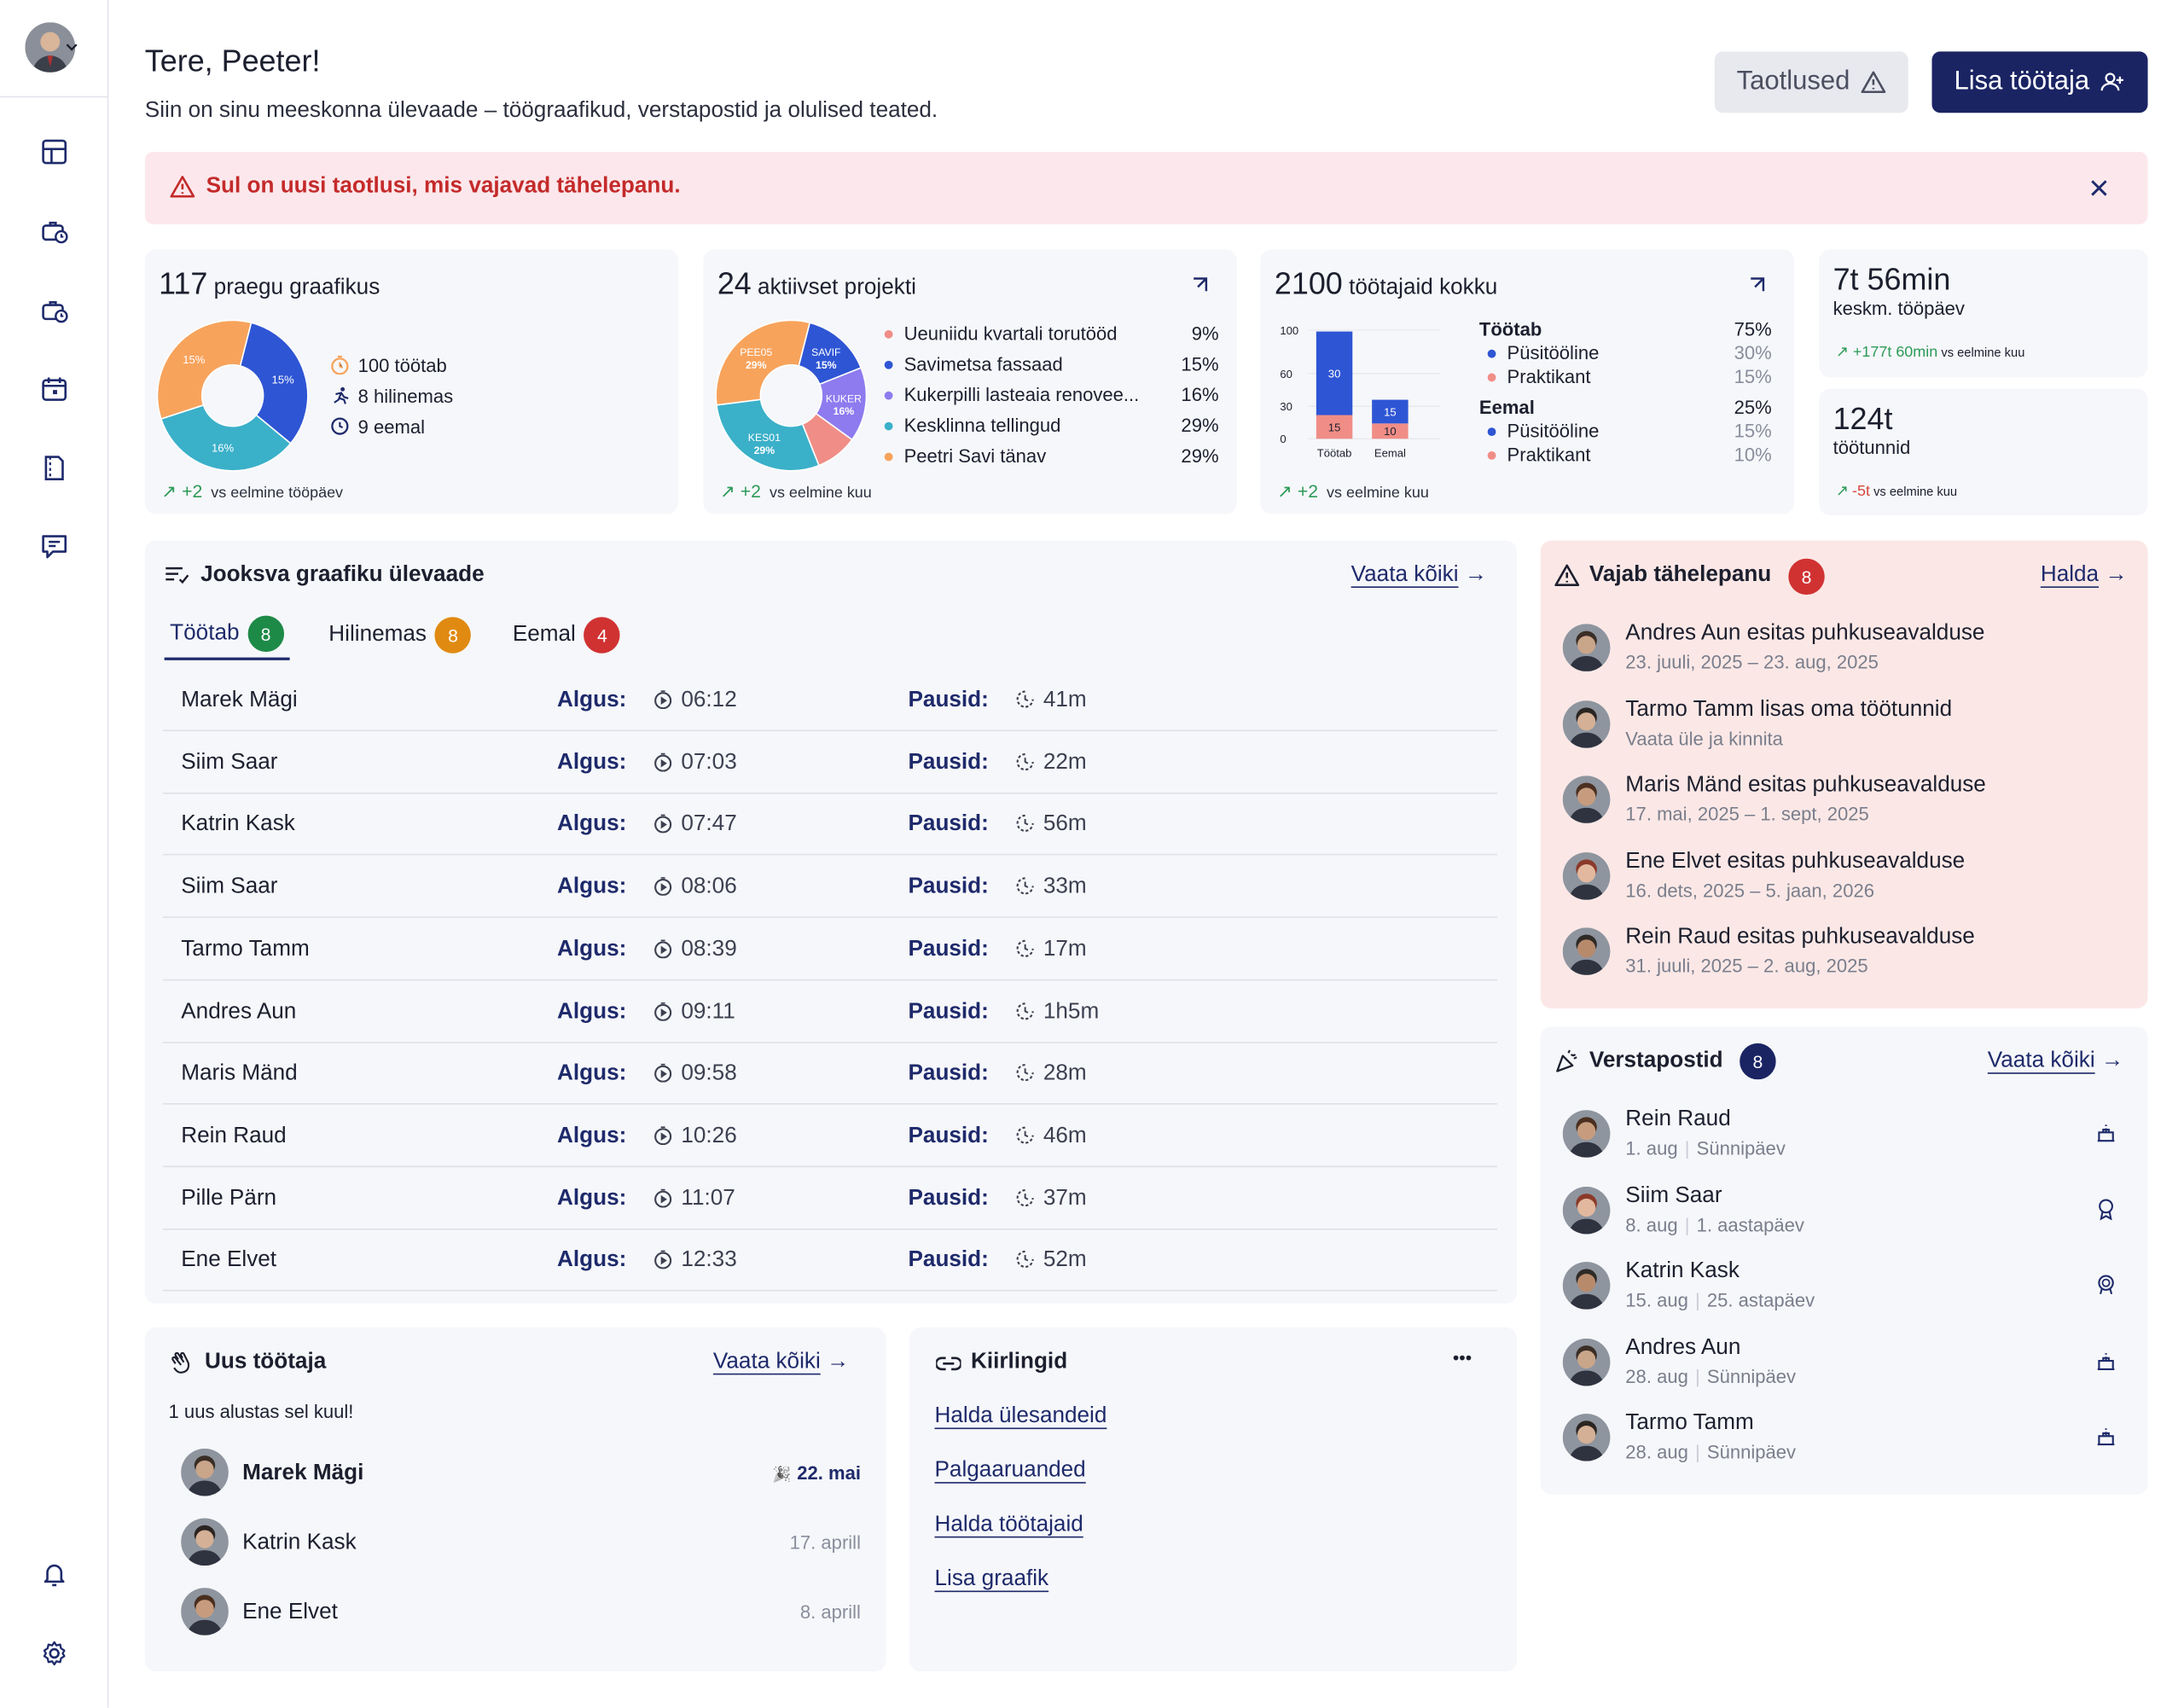 The image size is (2184, 1708). I want to click on milestone-item: Andres Aun 28. aug | Sünnipäev, so click(1841, 1363).